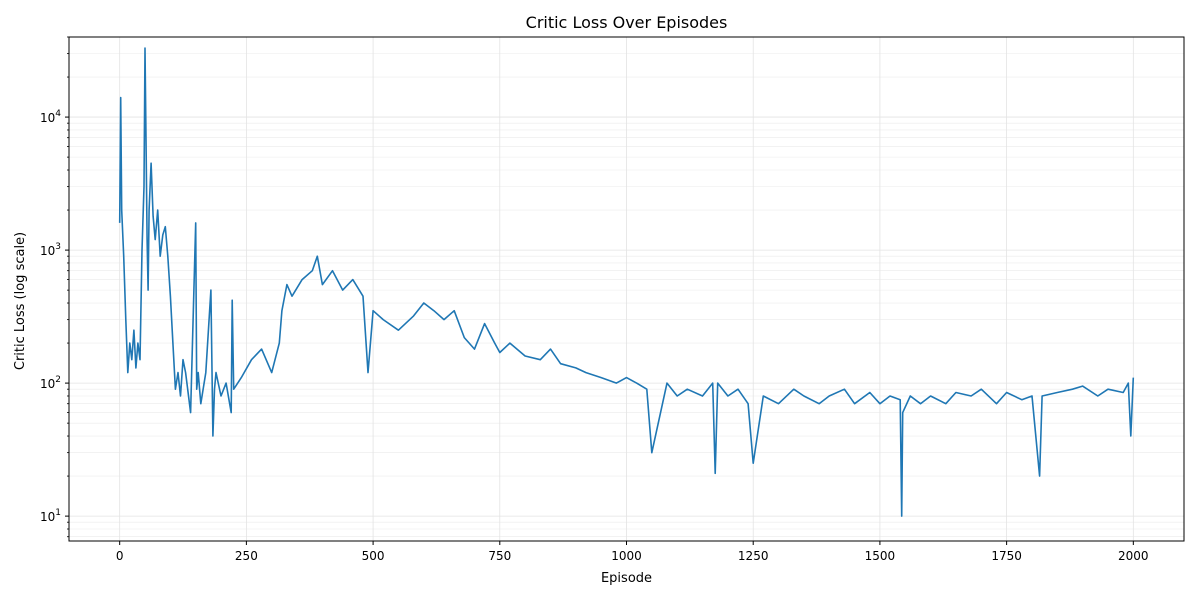 This screenshot has width=1200, height=600. What do you see at coordinates (499, 556) in the screenshot?
I see `x-tick-label: 750` at bounding box center [499, 556].